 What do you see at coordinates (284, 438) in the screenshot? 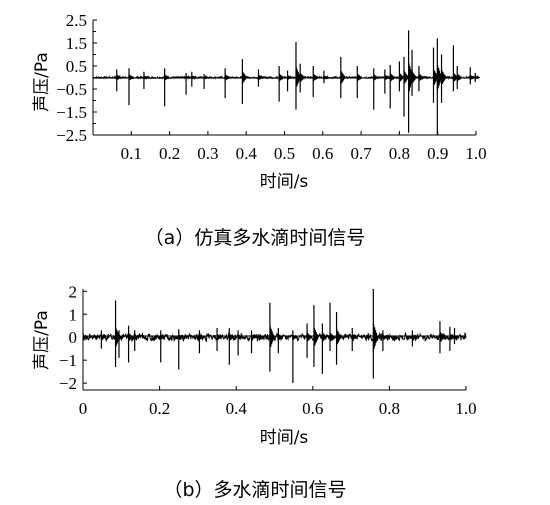
I see `panel-b-x-axis-label: 时间/s` at bounding box center [284, 438].